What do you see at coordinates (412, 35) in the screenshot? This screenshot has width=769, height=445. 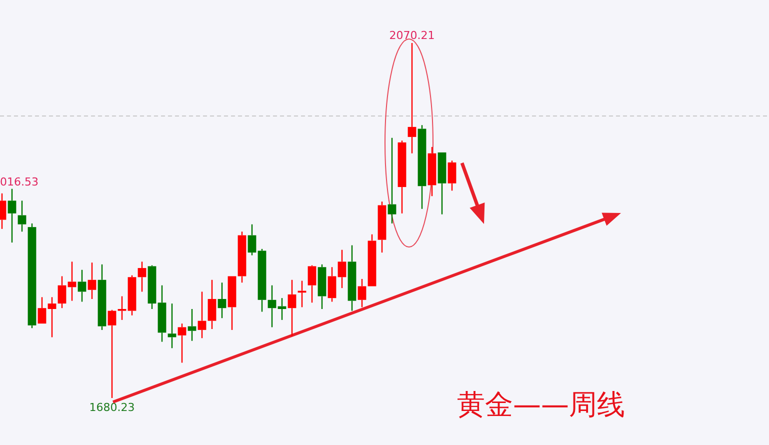 I see `annotation: 2070.21` at bounding box center [412, 35].